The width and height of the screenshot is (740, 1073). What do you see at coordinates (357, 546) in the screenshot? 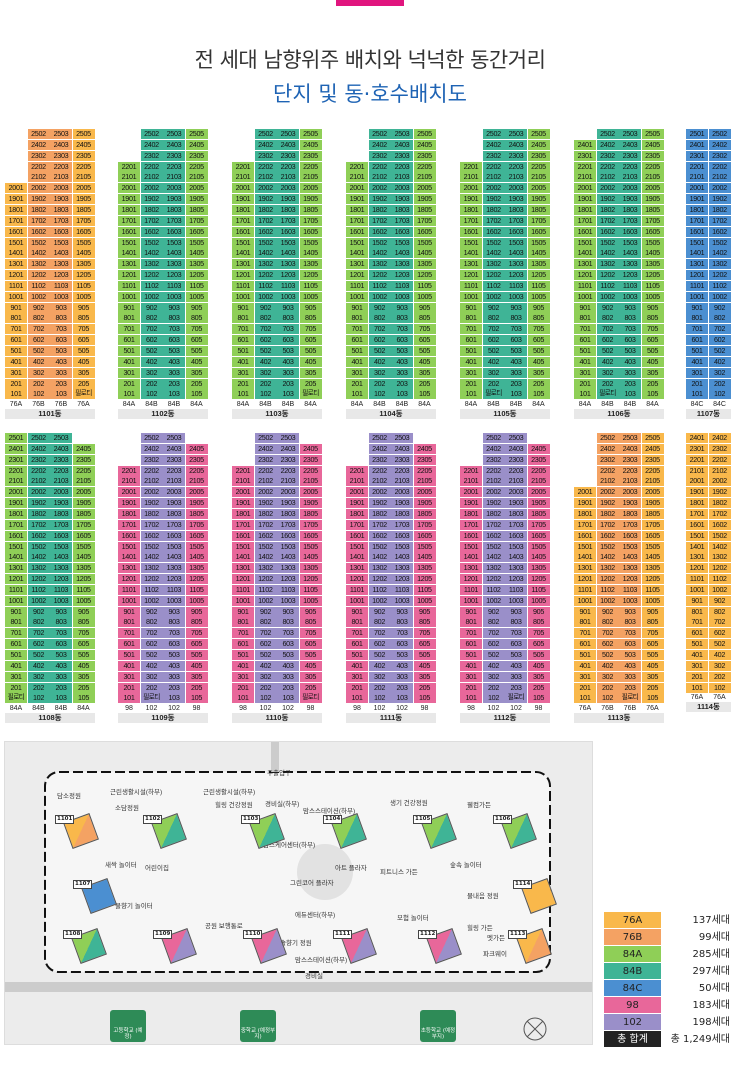
I see `unit-cell: 1501` at bounding box center [357, 546].